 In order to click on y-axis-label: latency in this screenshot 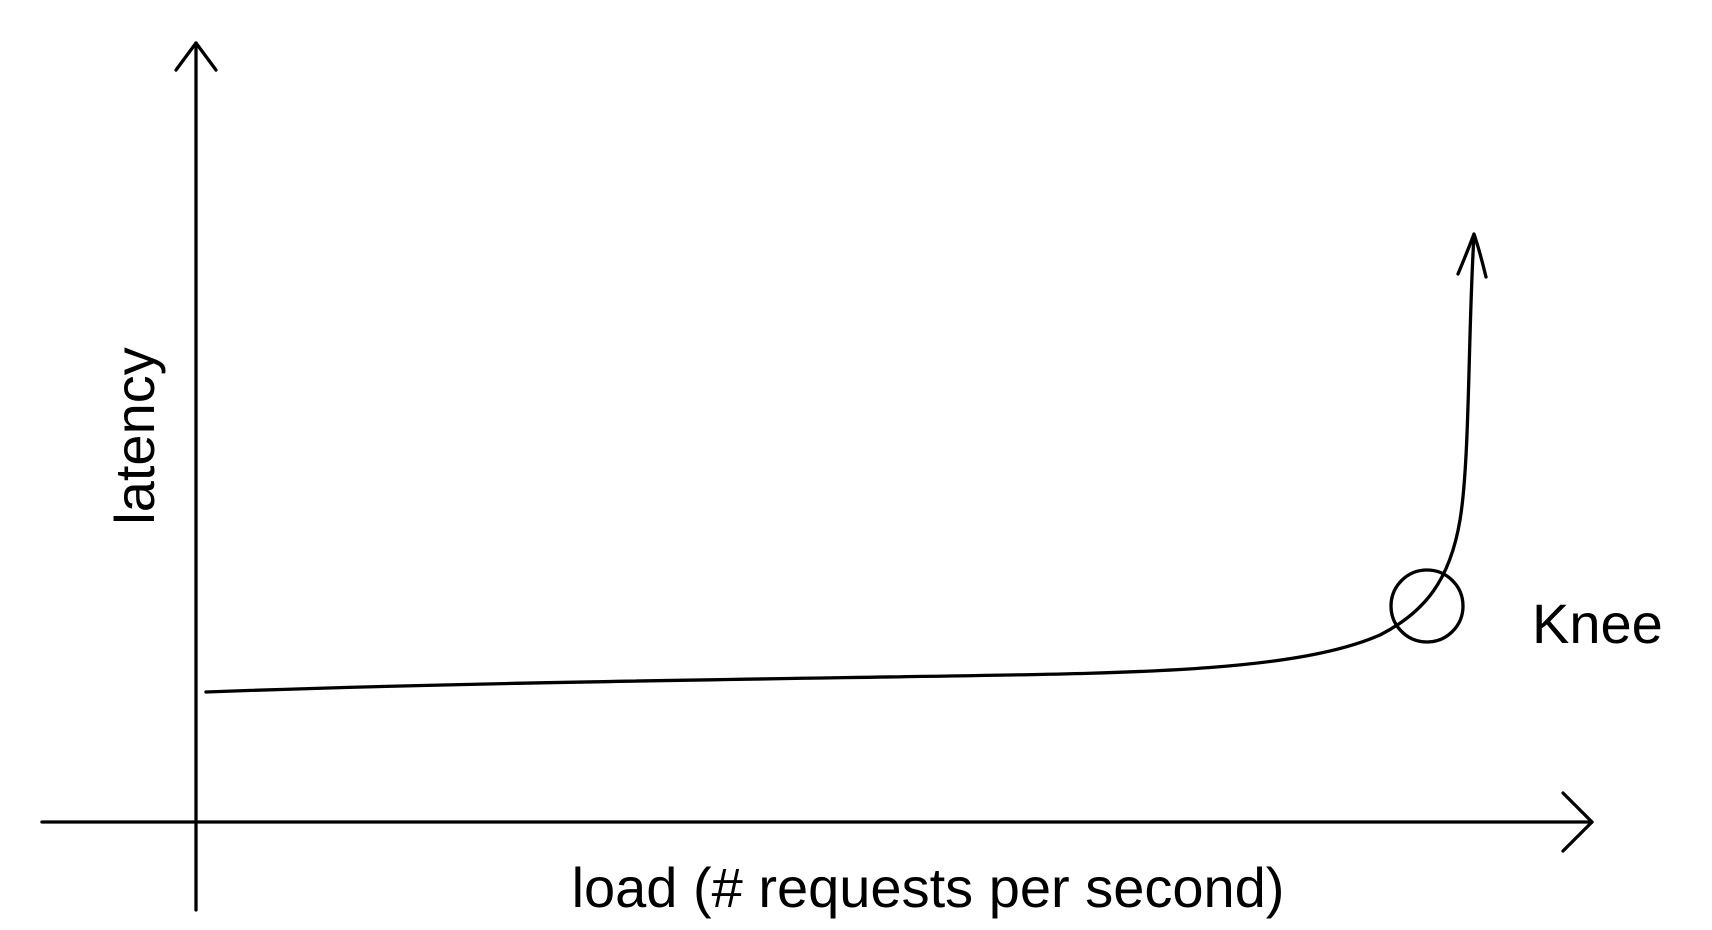, I will do `click(134, 435)`.